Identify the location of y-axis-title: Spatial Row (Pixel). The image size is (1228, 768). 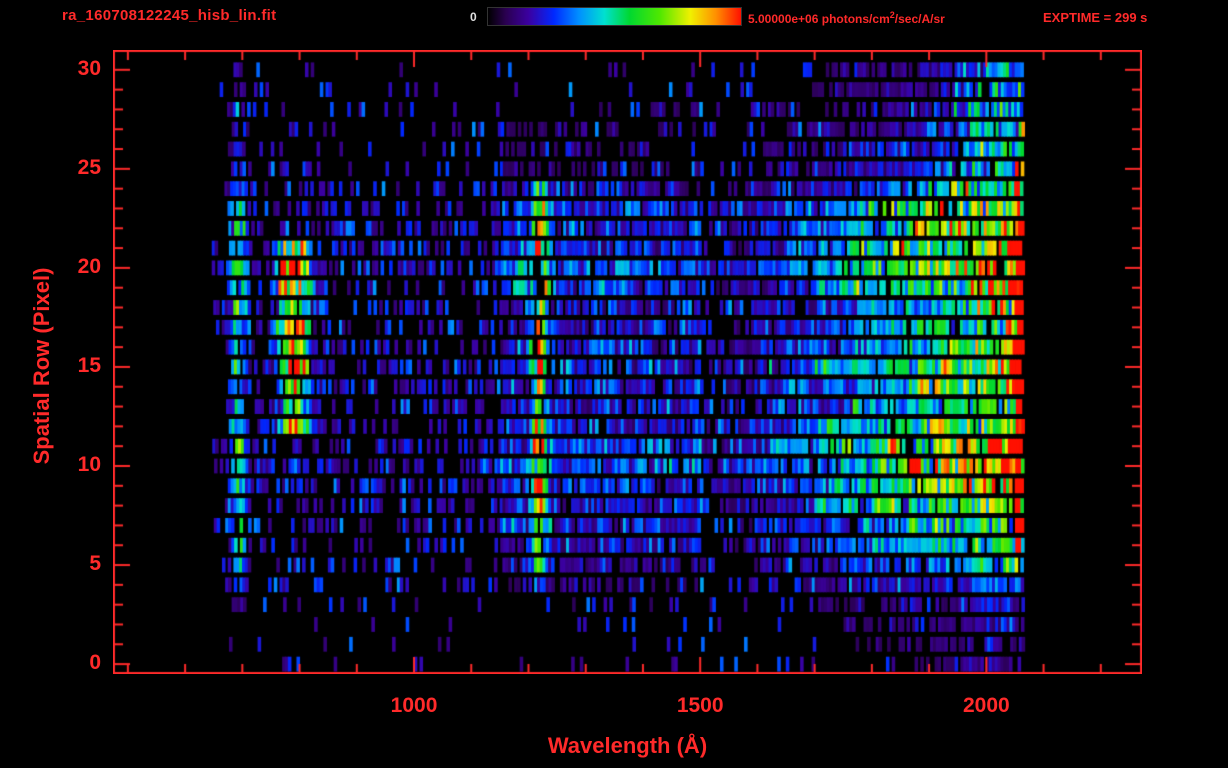
(41, 366).